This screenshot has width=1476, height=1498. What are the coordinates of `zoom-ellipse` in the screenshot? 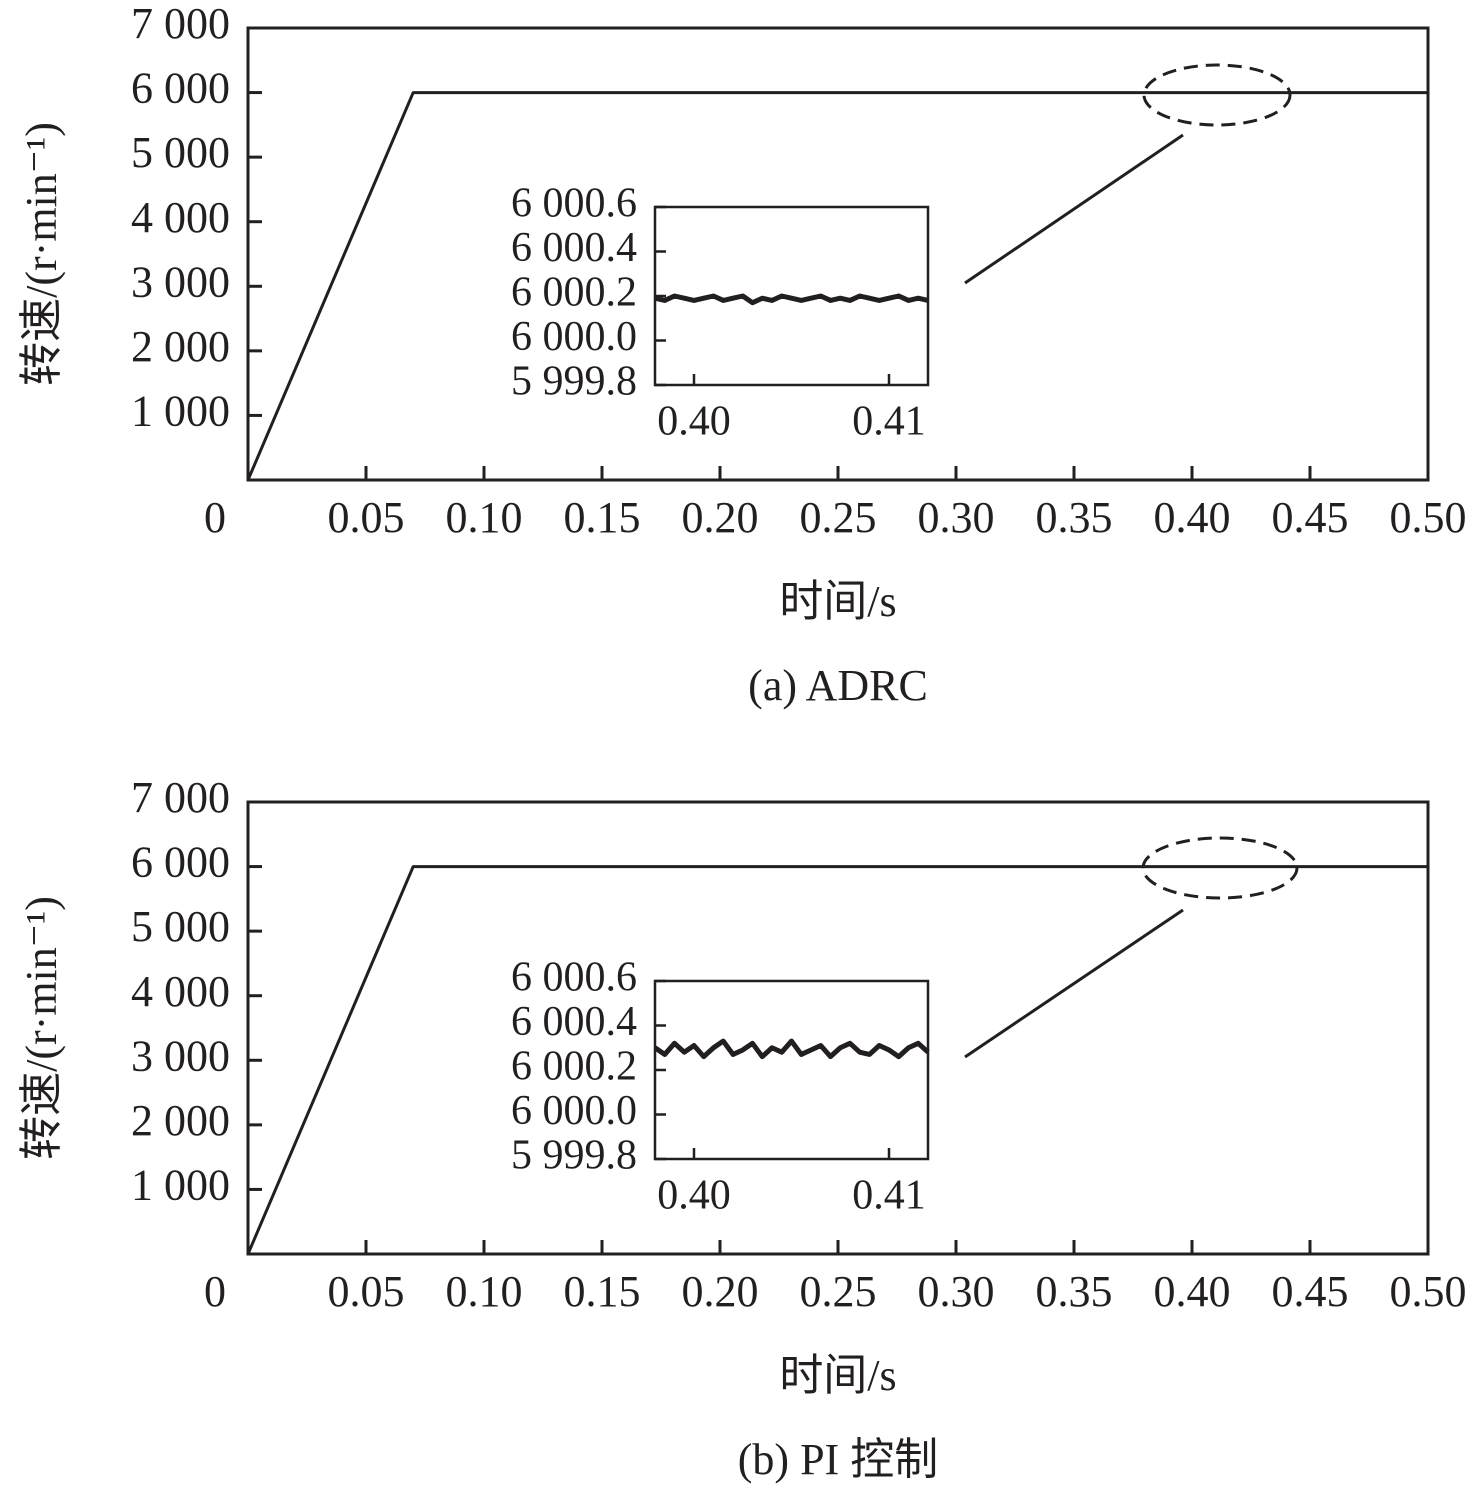 It's located at (1217, 95).